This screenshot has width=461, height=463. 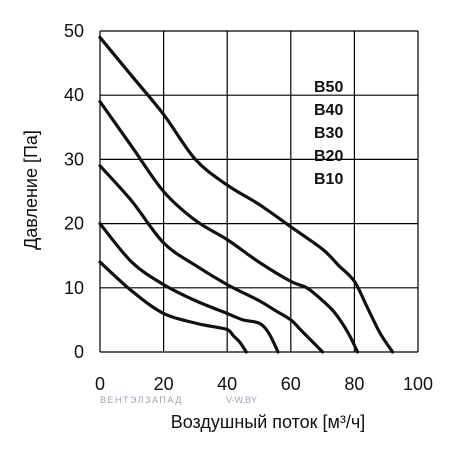 I want to click on legend-label-b40: B40, so click(x=328, y=110).